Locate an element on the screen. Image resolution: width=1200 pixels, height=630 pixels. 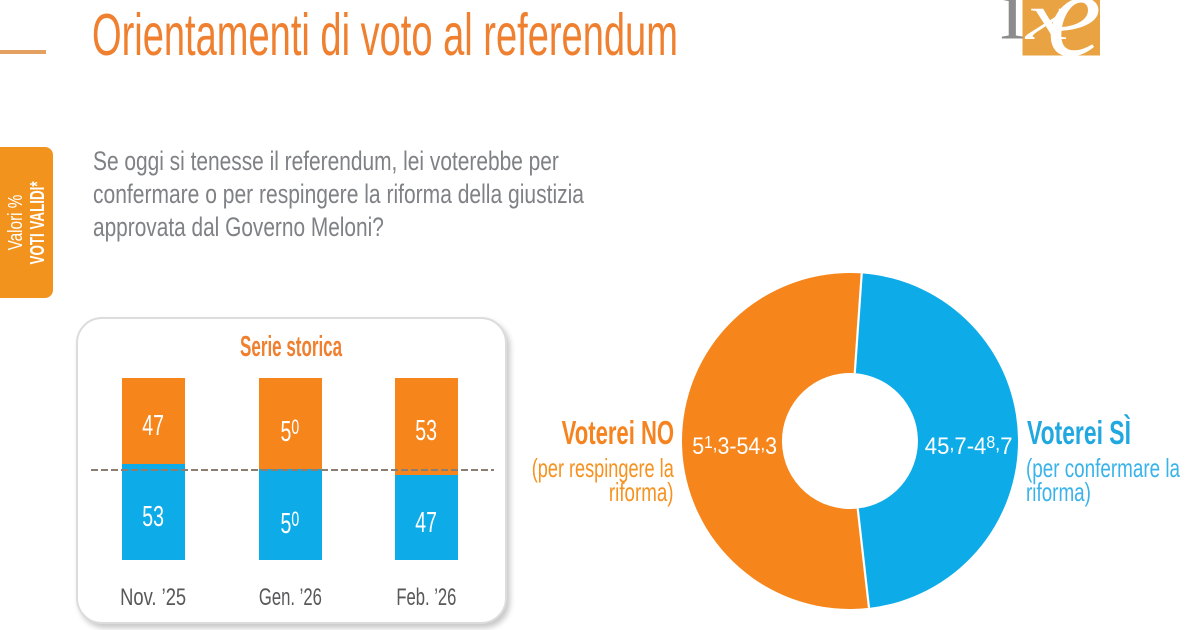
svg-text: e is located at coordinates (1074, 31).